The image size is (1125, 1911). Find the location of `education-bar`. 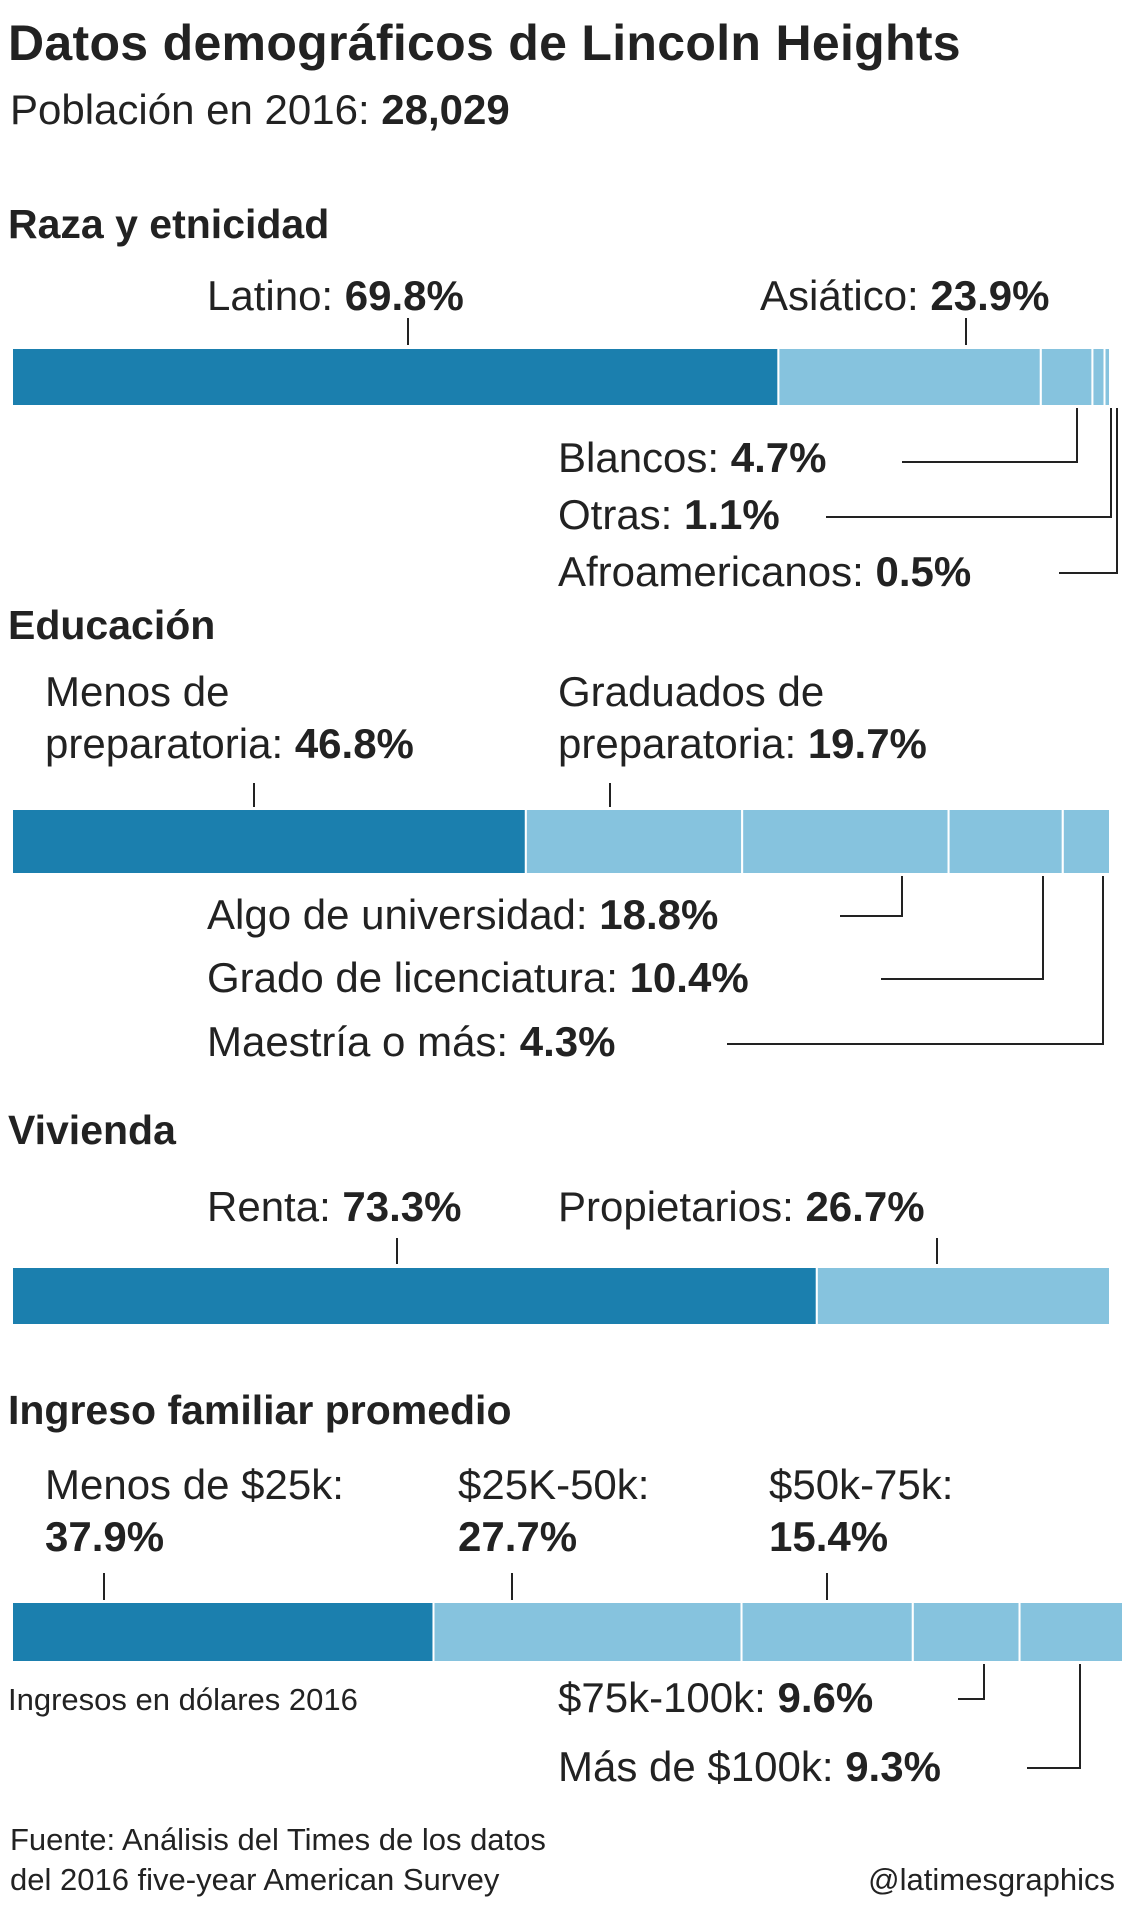

education-bar is located at coordinates (561, 841).